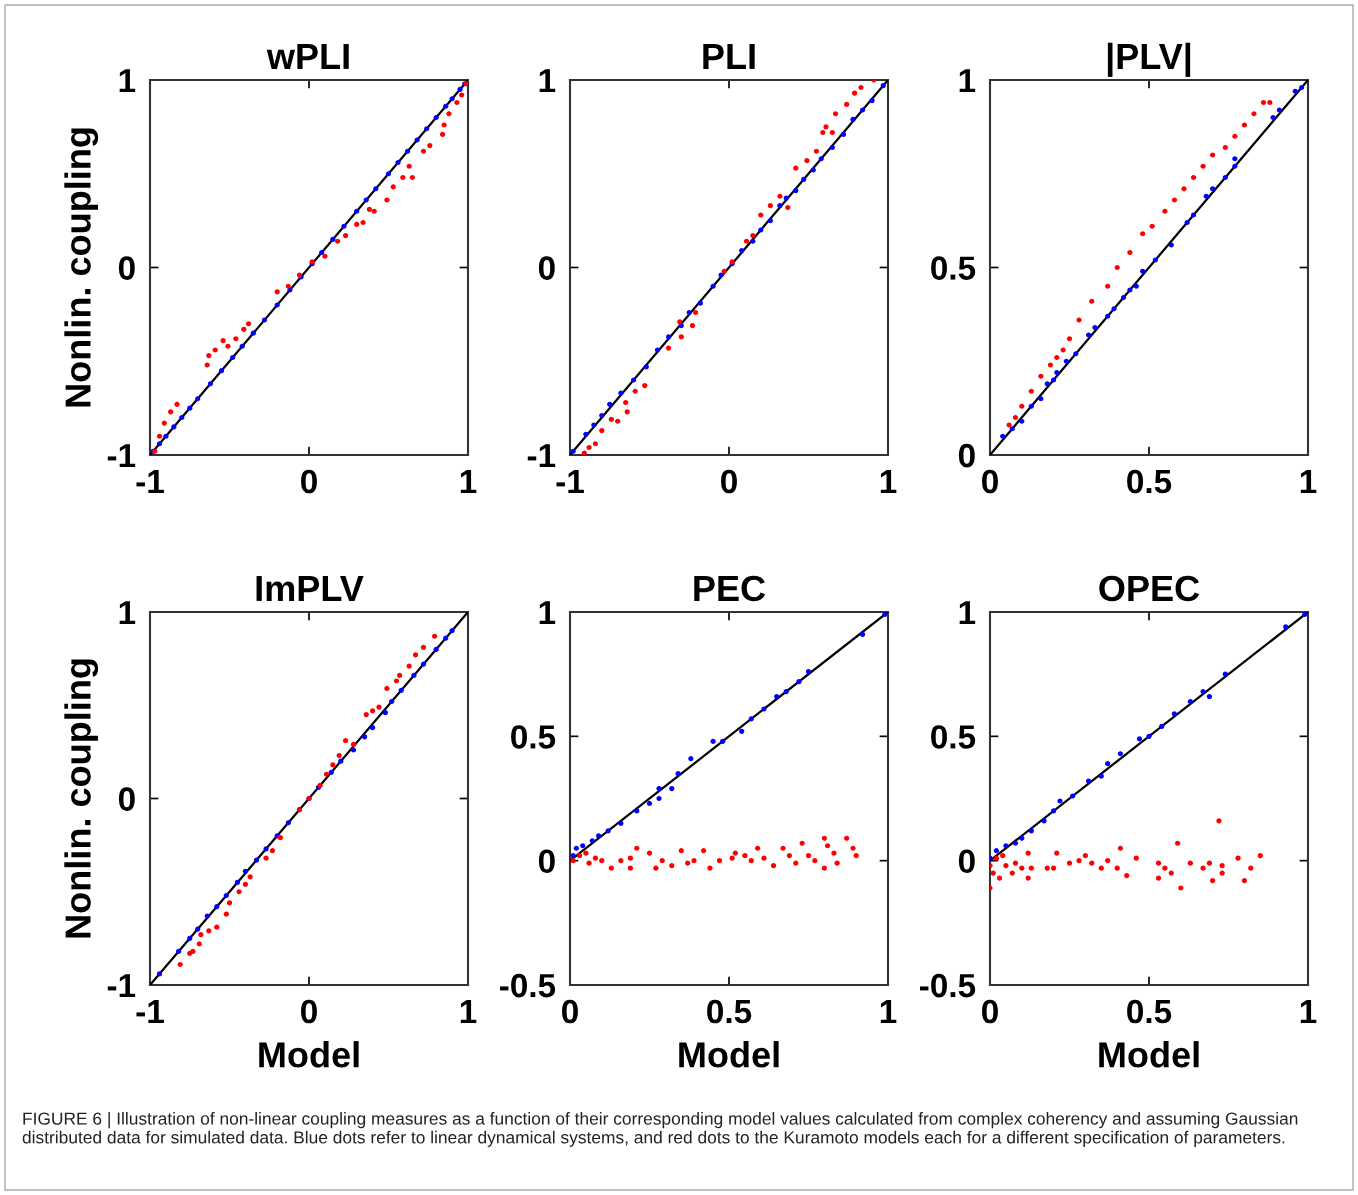  I want to click on chart-title: ImPLV, so click(310, 588).